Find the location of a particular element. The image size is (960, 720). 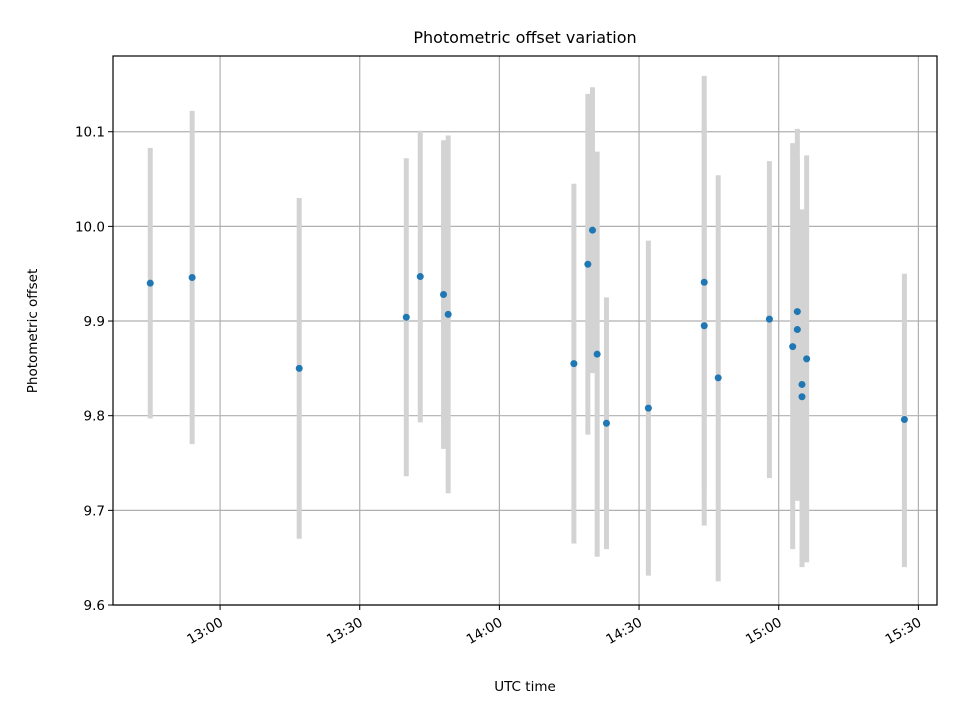

x-axis-label: UTC time is located at coordinates (525, 687).